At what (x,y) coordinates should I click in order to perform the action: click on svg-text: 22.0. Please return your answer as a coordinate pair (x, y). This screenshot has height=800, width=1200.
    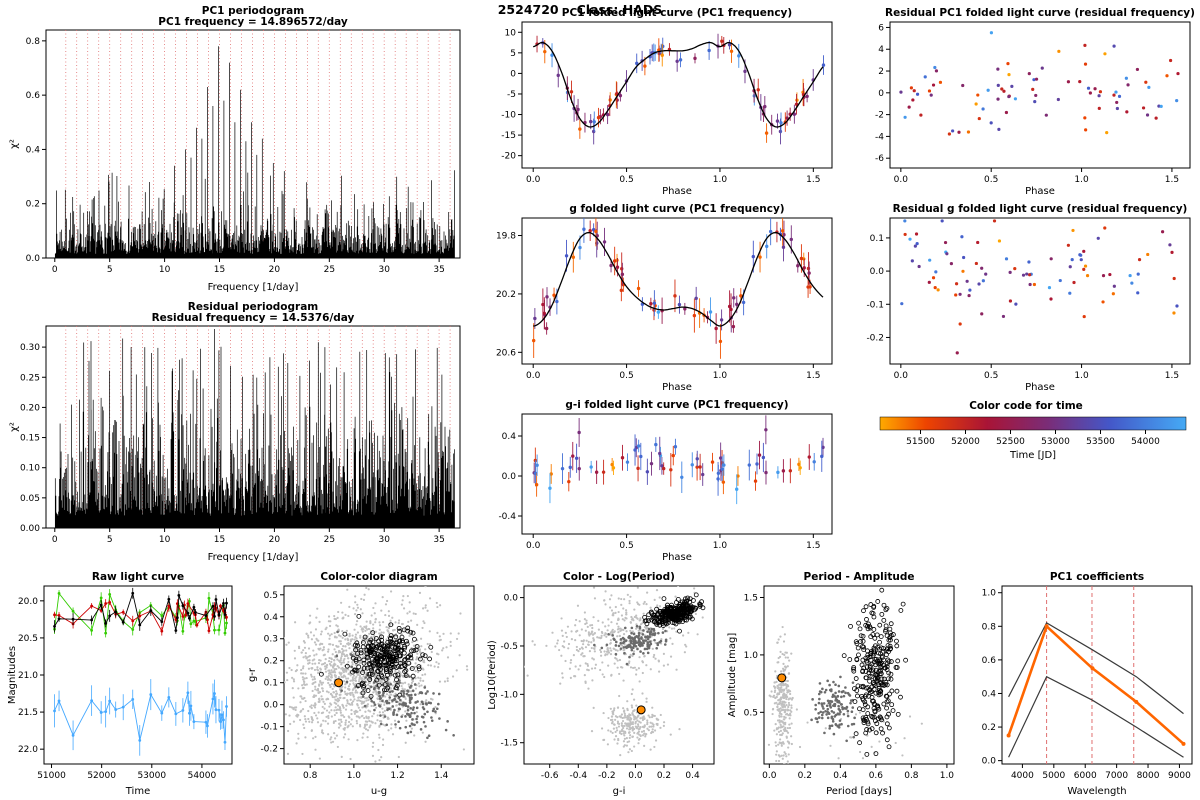
    Looking at the image, I should click on (28, 750).